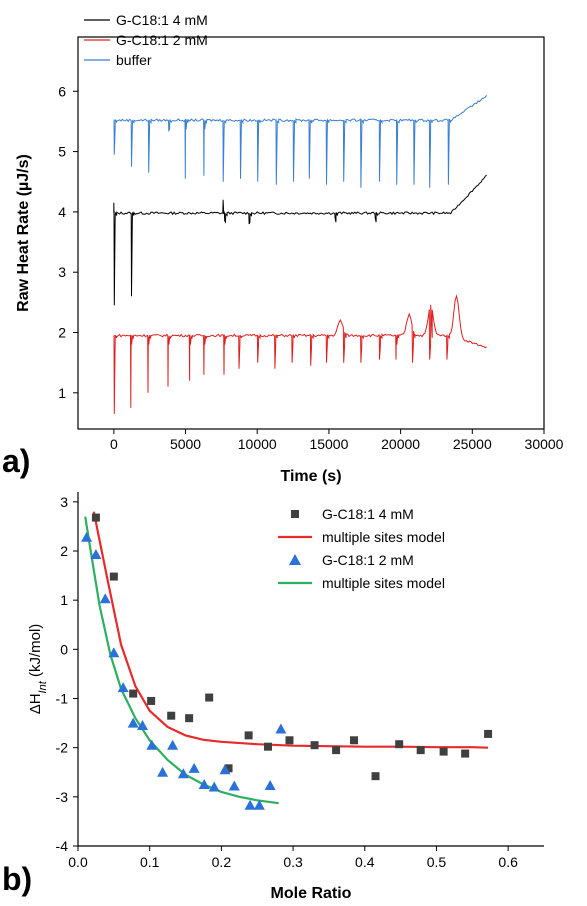 Image resolution: width=587 pixels, height=906 pixels. I want to click on legend-label-a: G-C18:1 2 mM, so click(162, 40).